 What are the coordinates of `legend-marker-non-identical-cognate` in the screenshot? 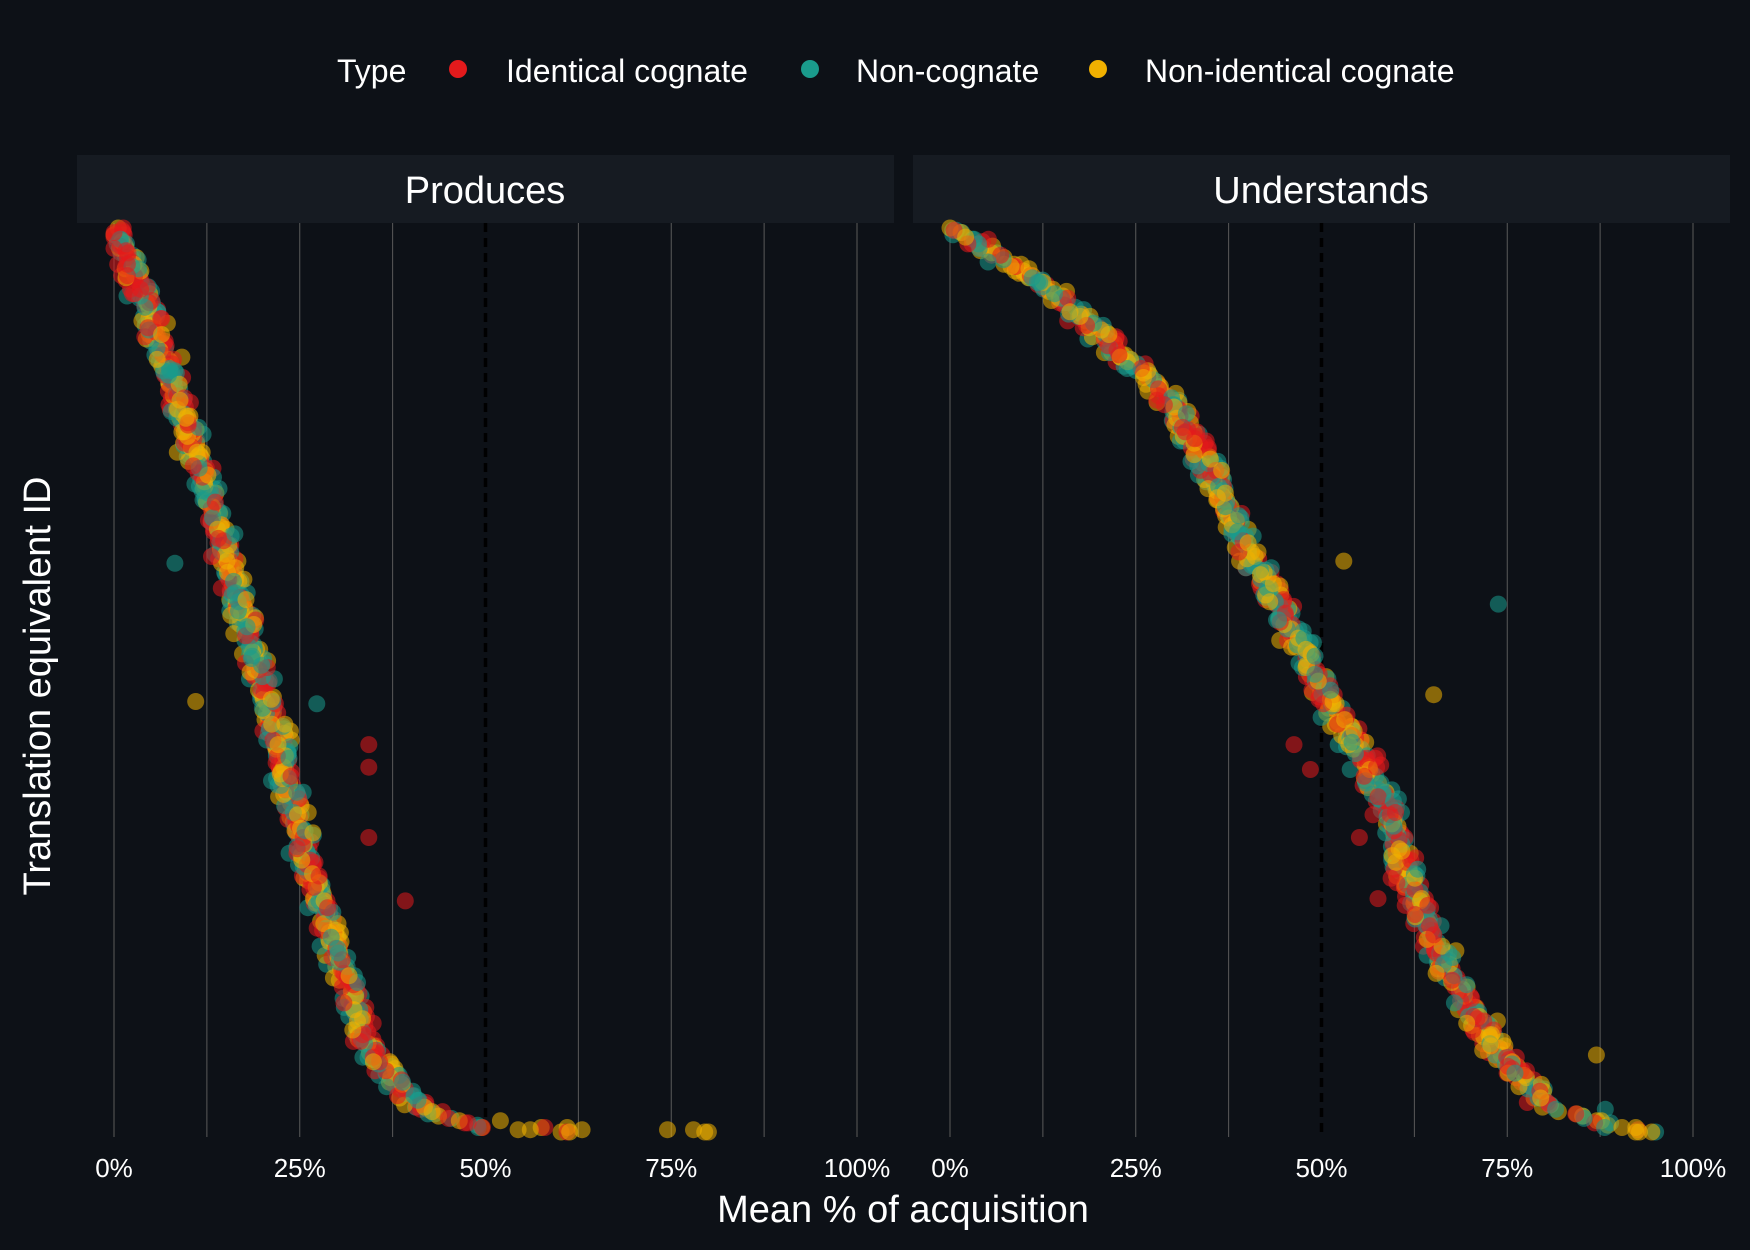 It's located at (1098, 69).